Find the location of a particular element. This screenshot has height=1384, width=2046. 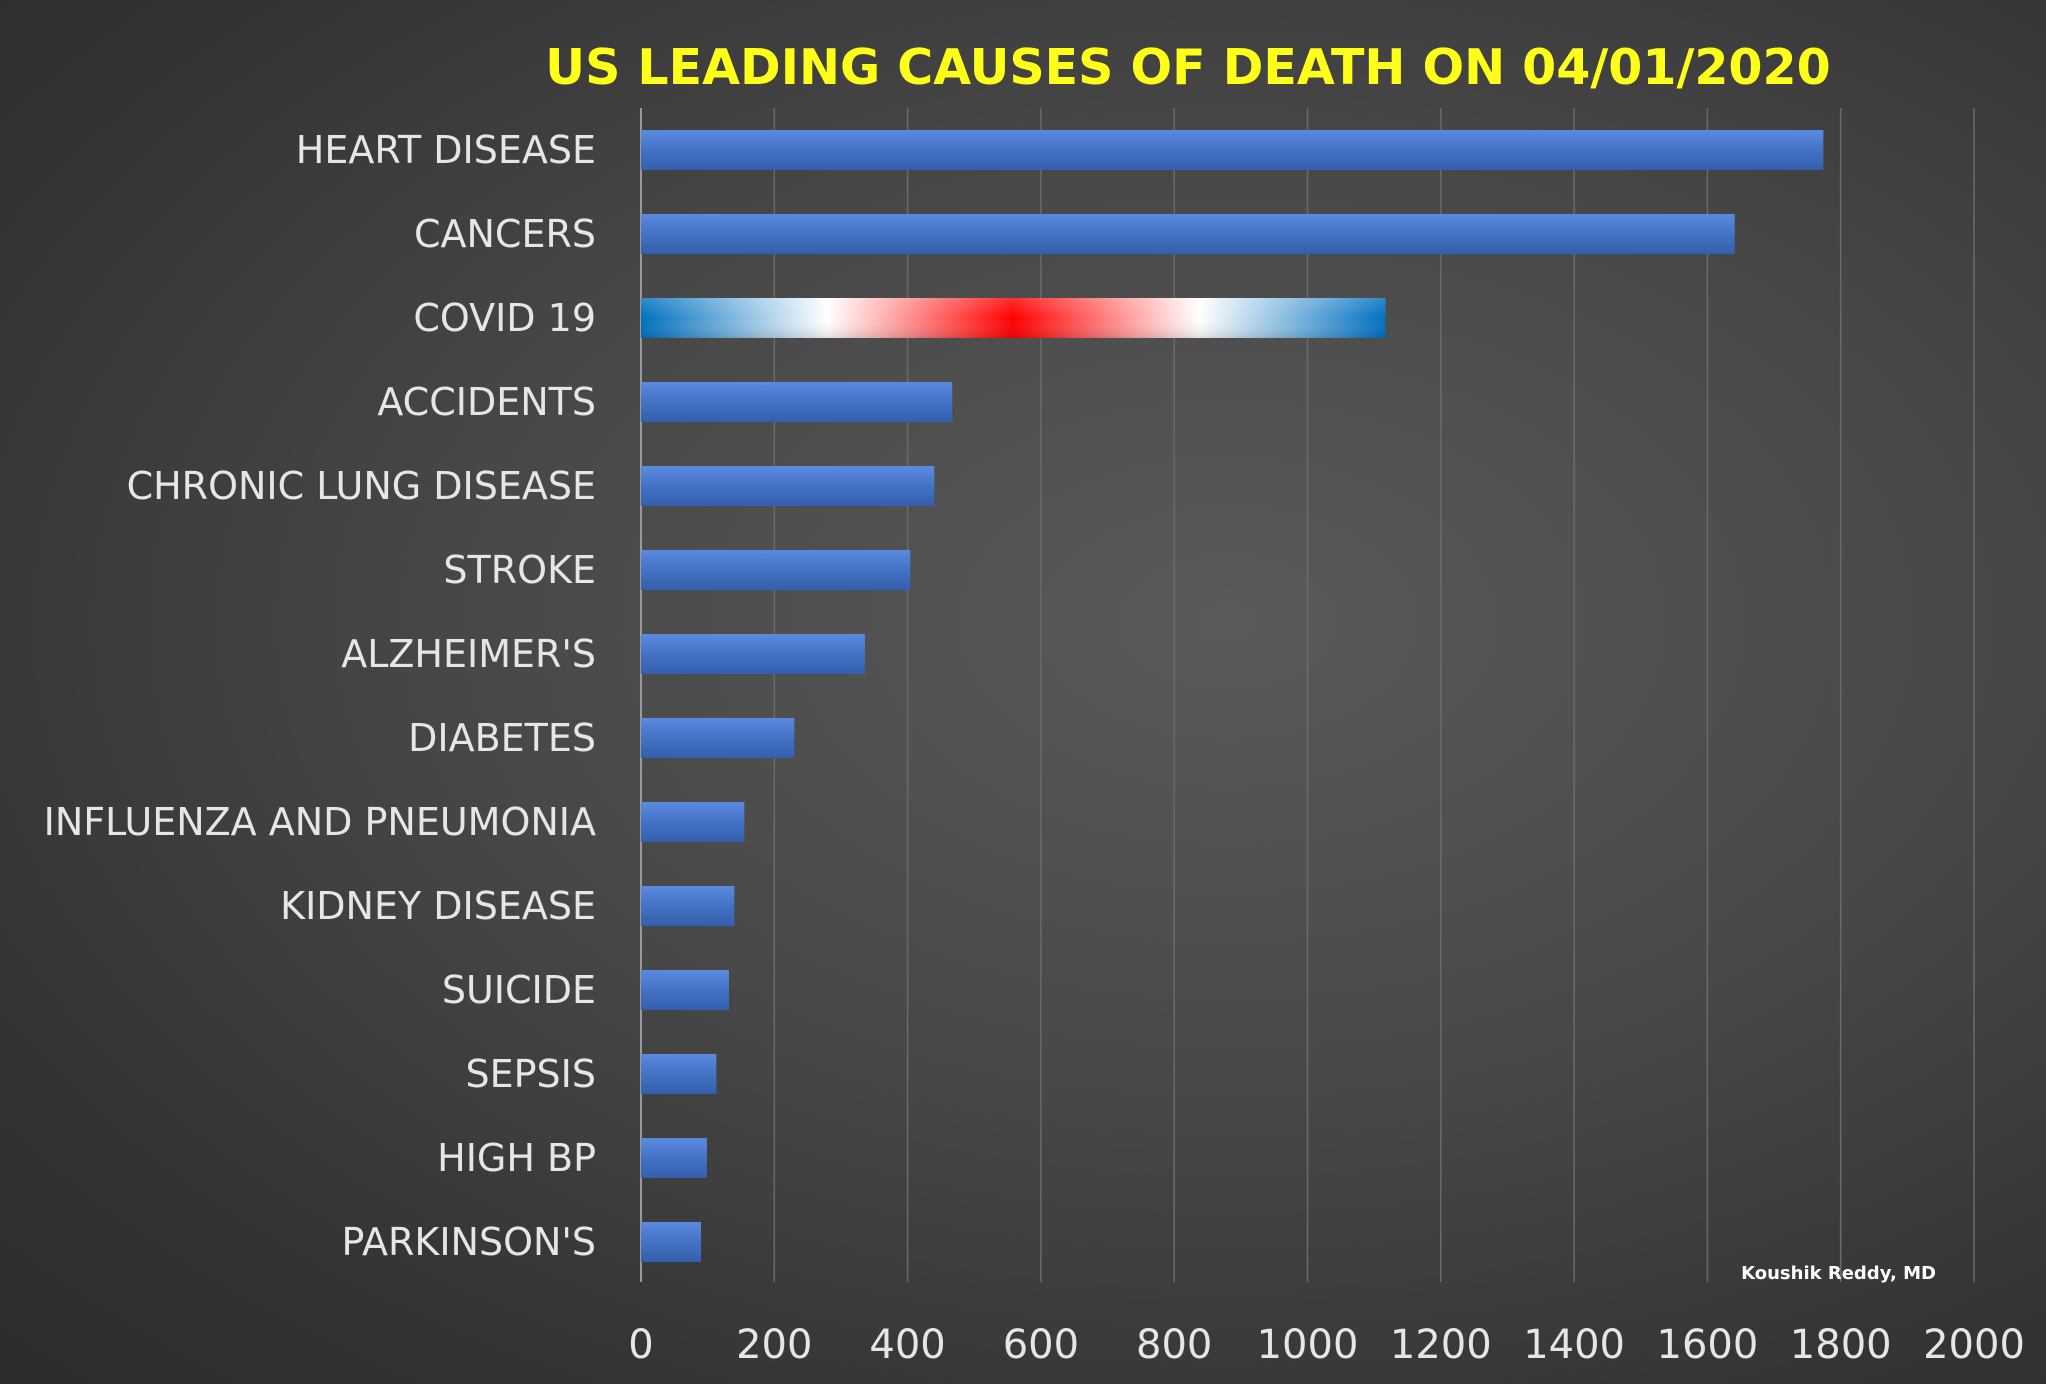

category-label: COVID 19 is located at coordinates (504, 318).